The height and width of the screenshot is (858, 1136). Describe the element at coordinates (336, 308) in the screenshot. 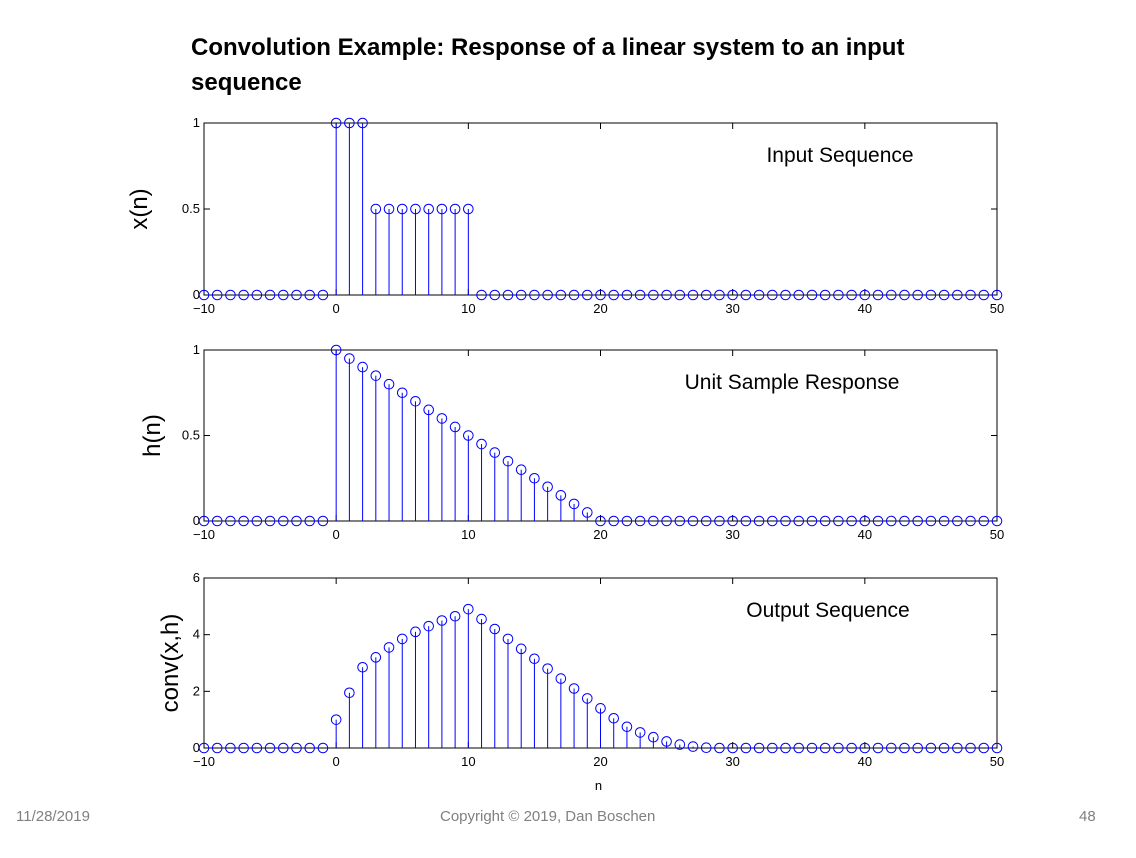

I see `x-tick-label-x: 0` at that location.